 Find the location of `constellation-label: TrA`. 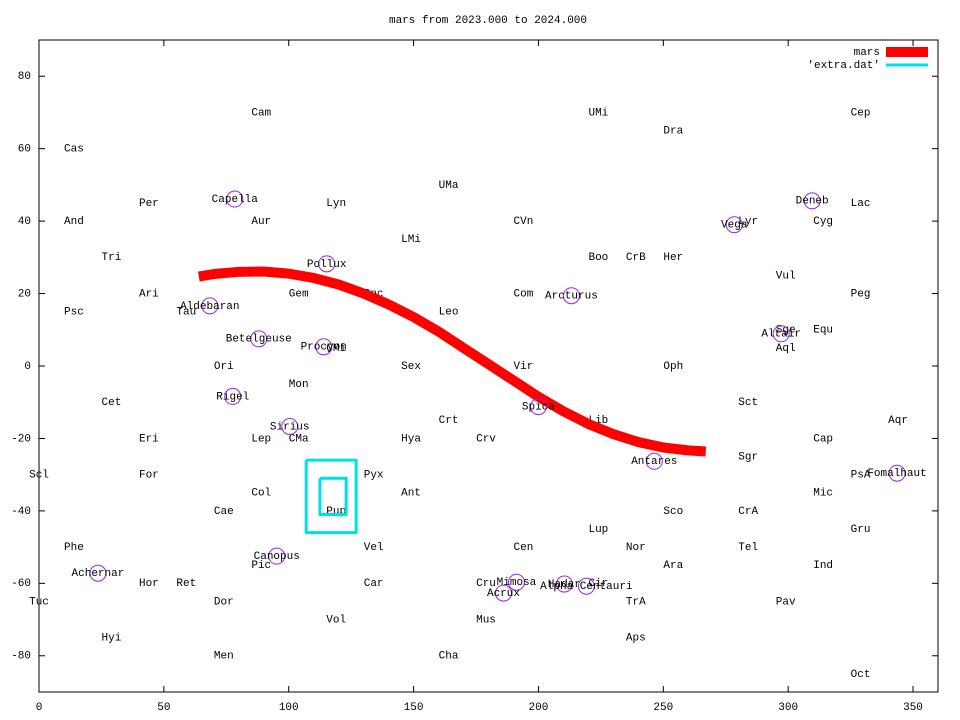

constellation-label: TrA is located at coordinates (636, 602).